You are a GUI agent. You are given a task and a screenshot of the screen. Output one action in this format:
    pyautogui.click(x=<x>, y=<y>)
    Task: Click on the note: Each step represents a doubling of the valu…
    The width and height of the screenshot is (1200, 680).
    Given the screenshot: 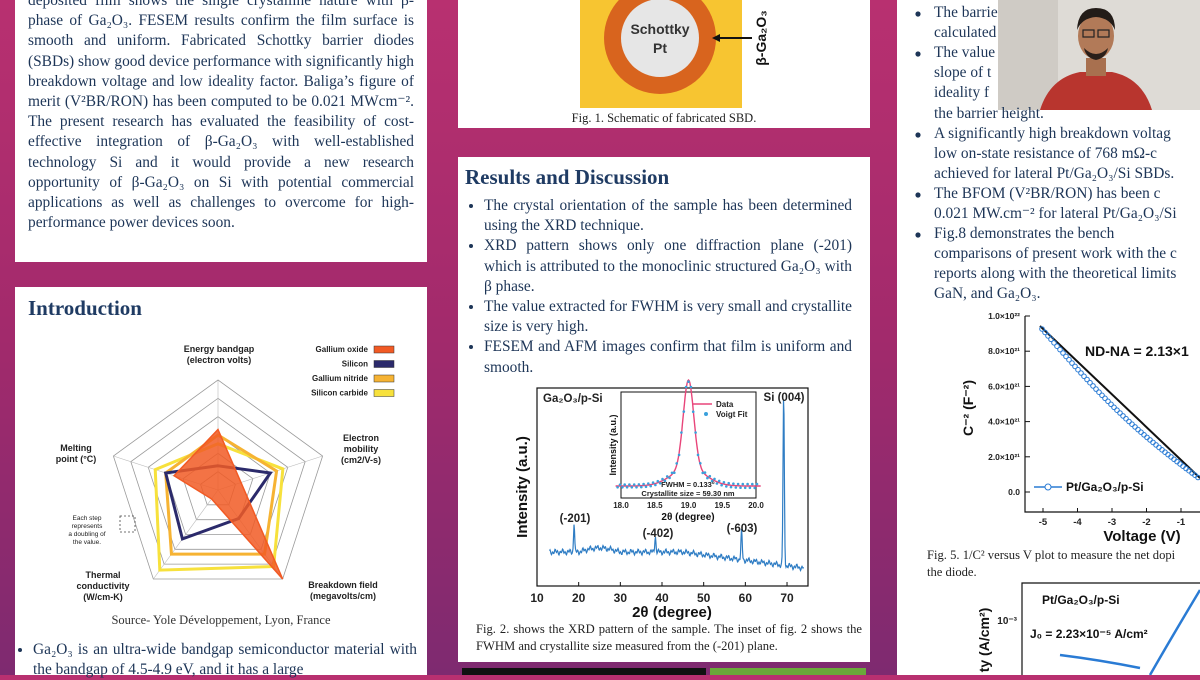 What is the action you would take?
    pyautogui.click(x=86, y=530)
    